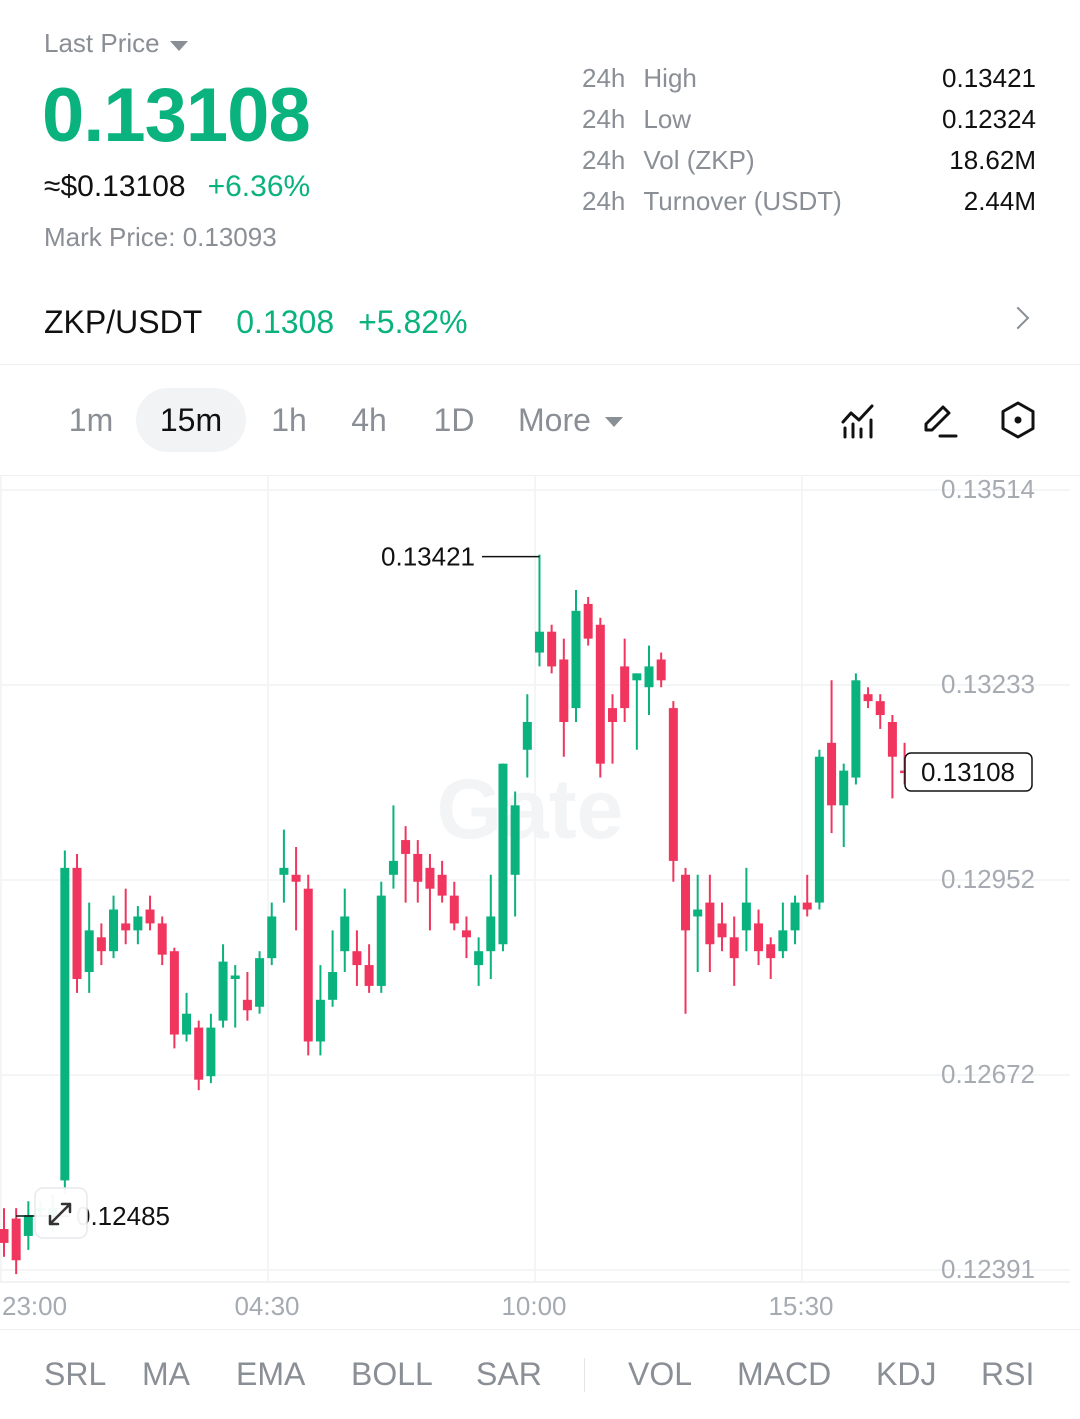 This screenshot has height=1419, width=1080. Describe the element at coordinates (91, 420) in the screenshot. I see `tab-1m: 1m` at that location.